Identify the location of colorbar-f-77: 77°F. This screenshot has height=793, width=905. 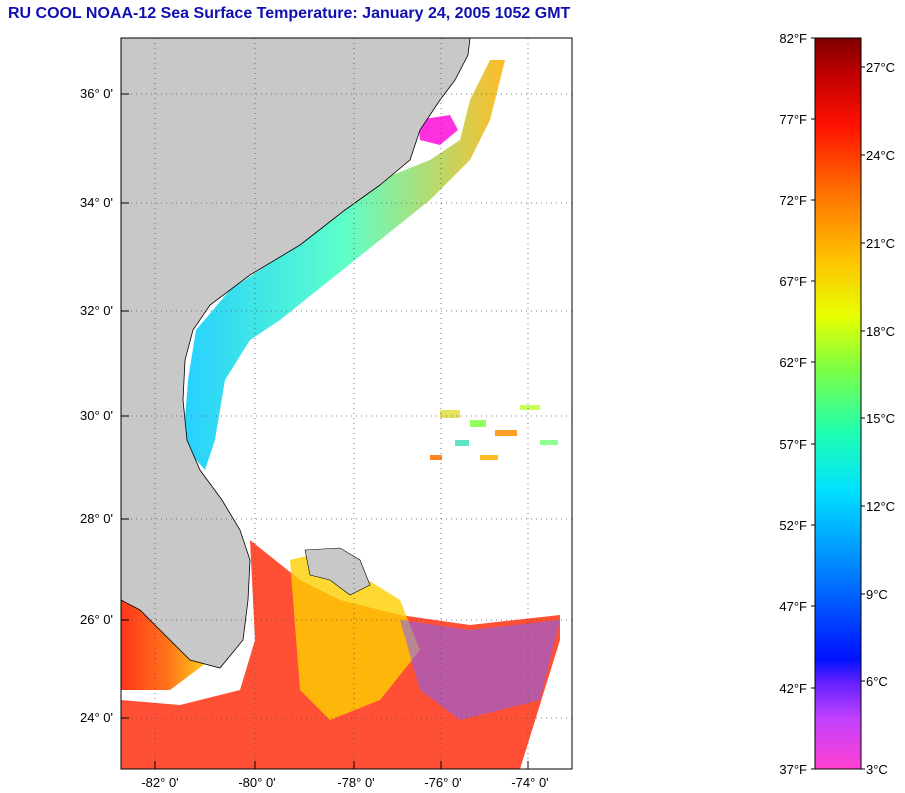
(793, 119).